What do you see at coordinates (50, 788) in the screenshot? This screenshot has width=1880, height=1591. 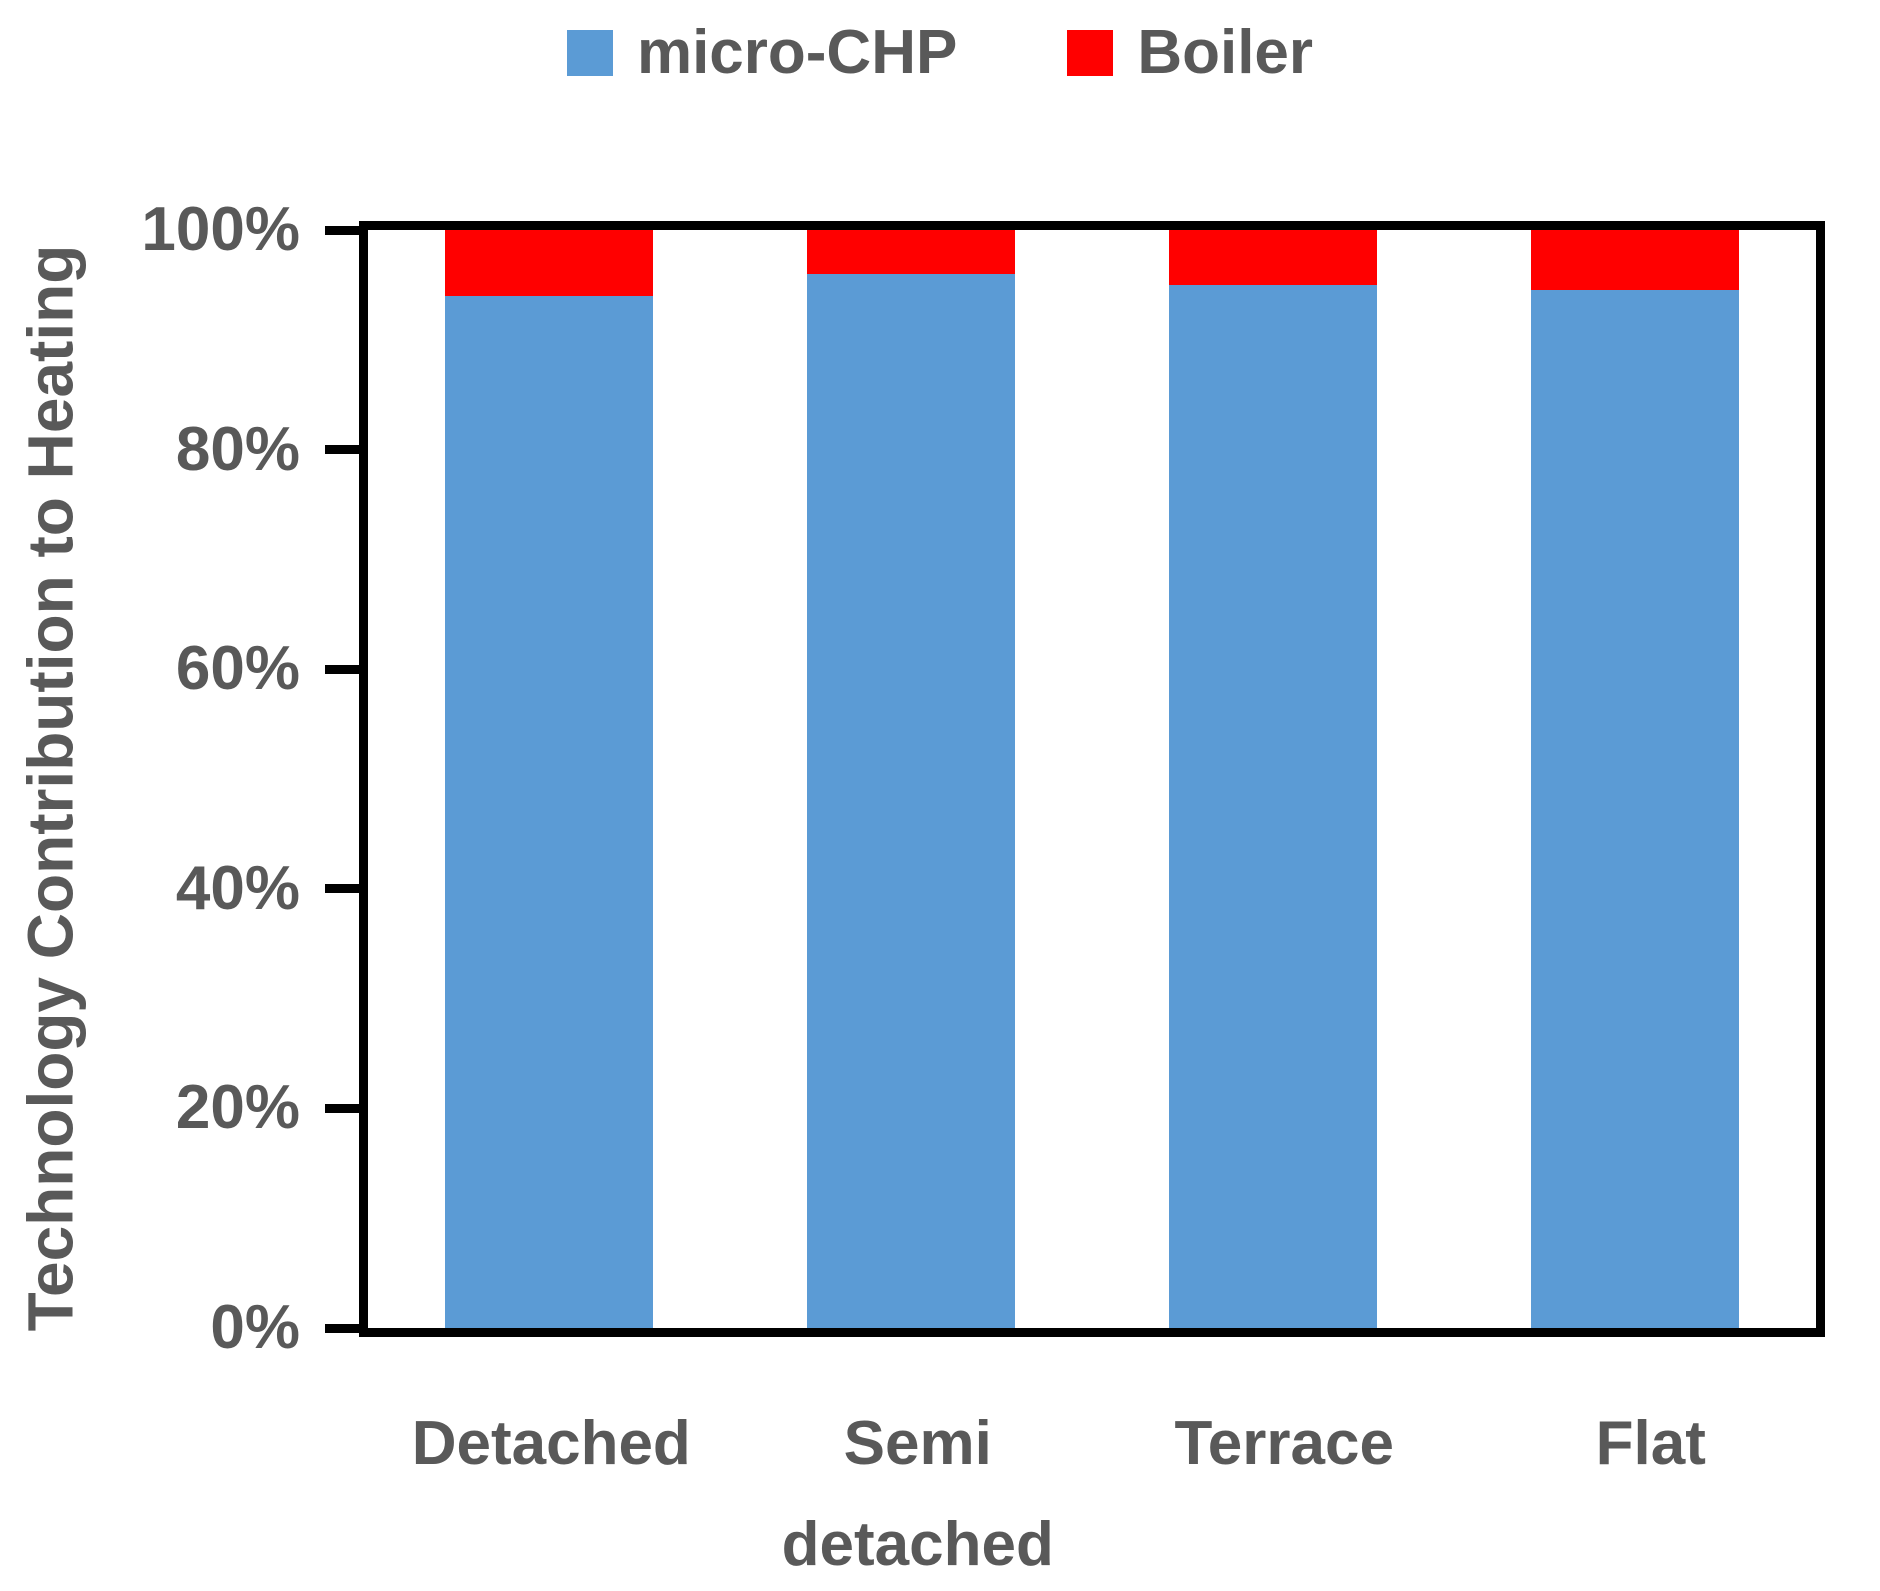 I see `y-axis-title: Technology Contribution to Heating` at bounding box center [50, 788].